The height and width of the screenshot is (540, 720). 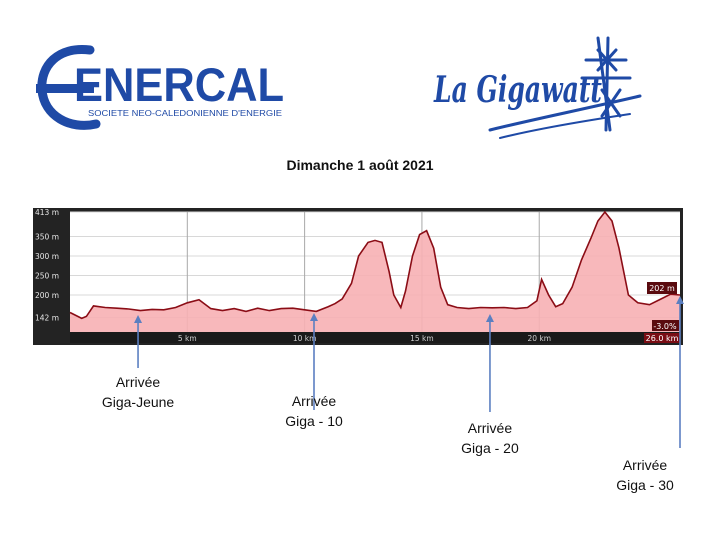 I want to click on finish-annotation-line2: Giga - 30, so click(x=645, y=485).